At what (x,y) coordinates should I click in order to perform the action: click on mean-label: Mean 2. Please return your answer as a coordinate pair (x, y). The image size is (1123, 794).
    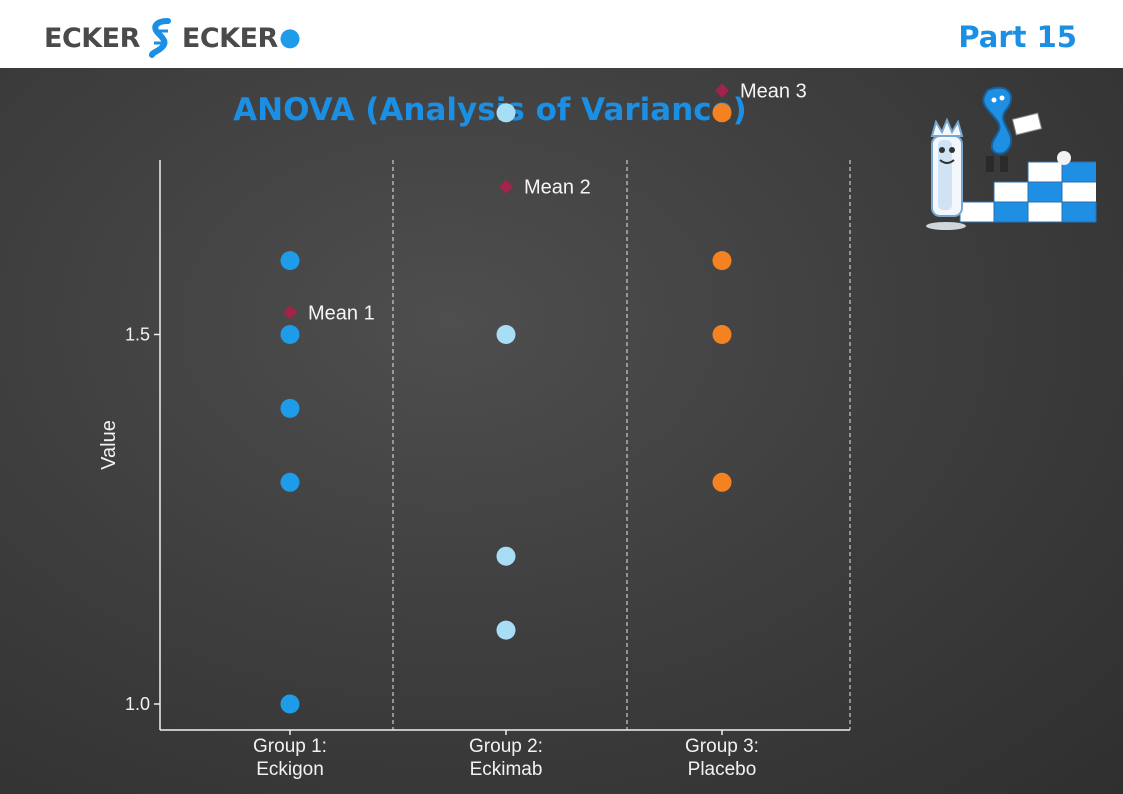
    Looking at the image, I should click on (557, 188).